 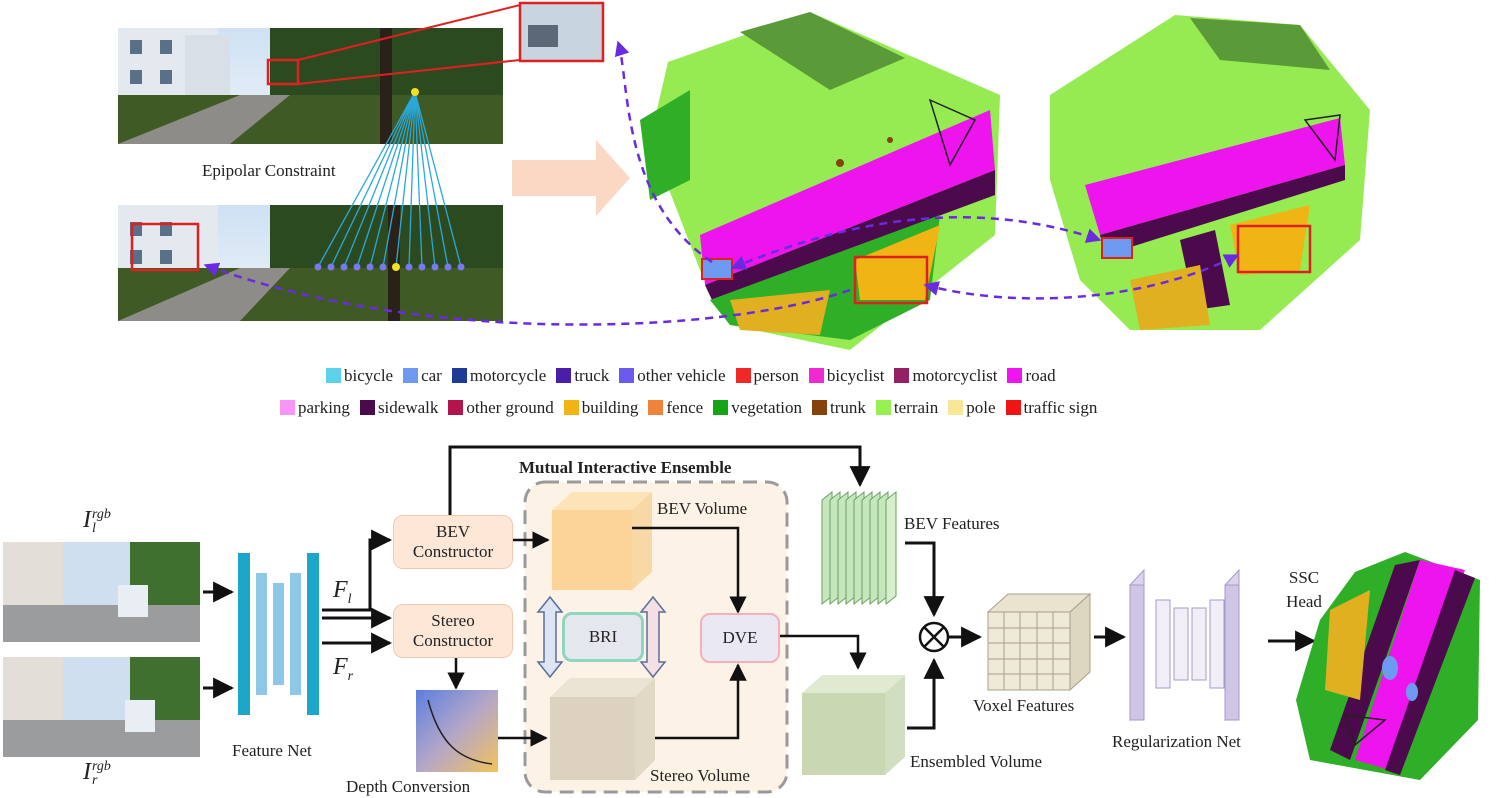 What do you see at coordinates (976, 761) in the screenshot?
I see `ensembled-volume-label: Ensembled Volume` at bounding box center [976, 761].